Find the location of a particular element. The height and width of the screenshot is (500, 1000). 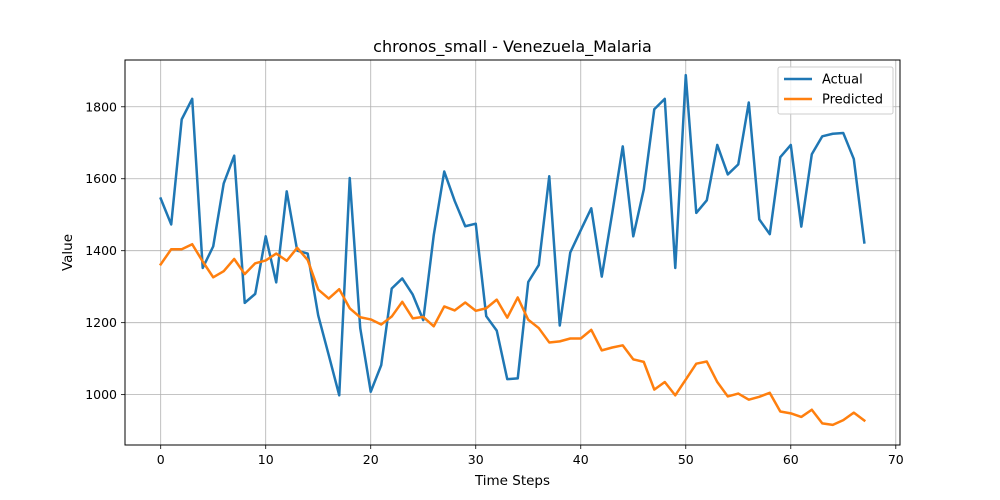

x-tick-label: 0 is located at coordinates (161, 459).